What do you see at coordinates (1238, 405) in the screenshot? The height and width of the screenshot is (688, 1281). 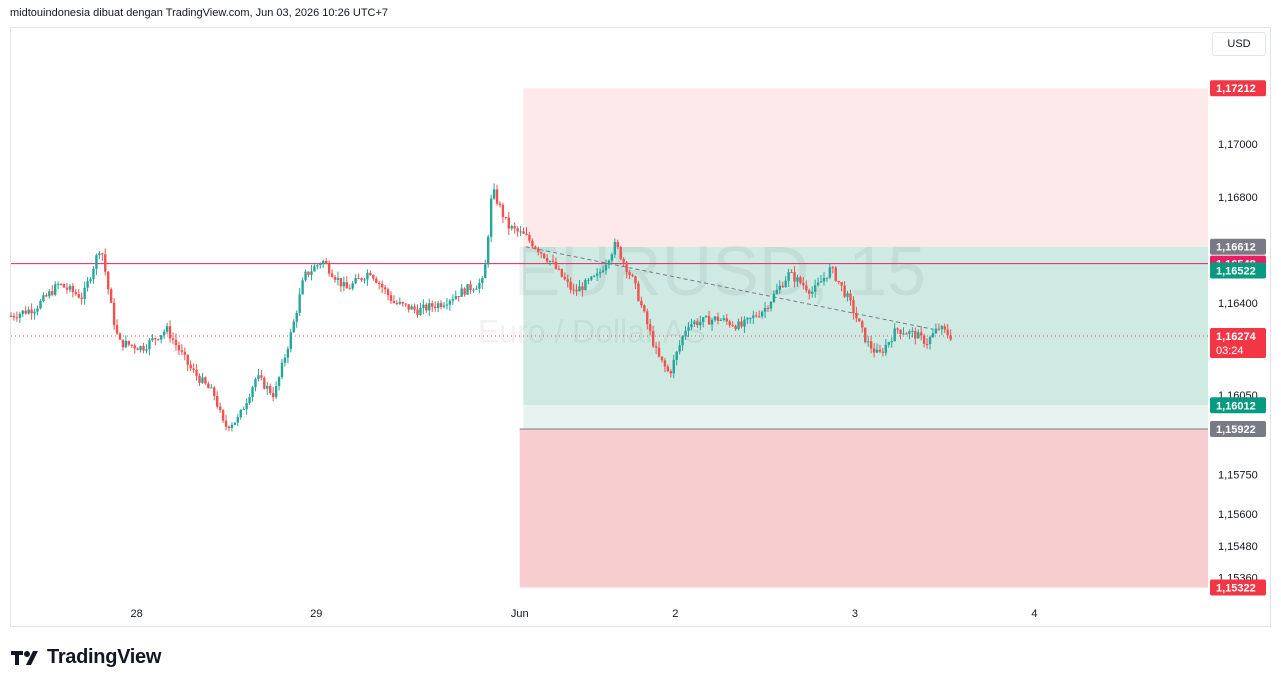 I see `target-lower-label-bg` at bounding box center [1238, 405].